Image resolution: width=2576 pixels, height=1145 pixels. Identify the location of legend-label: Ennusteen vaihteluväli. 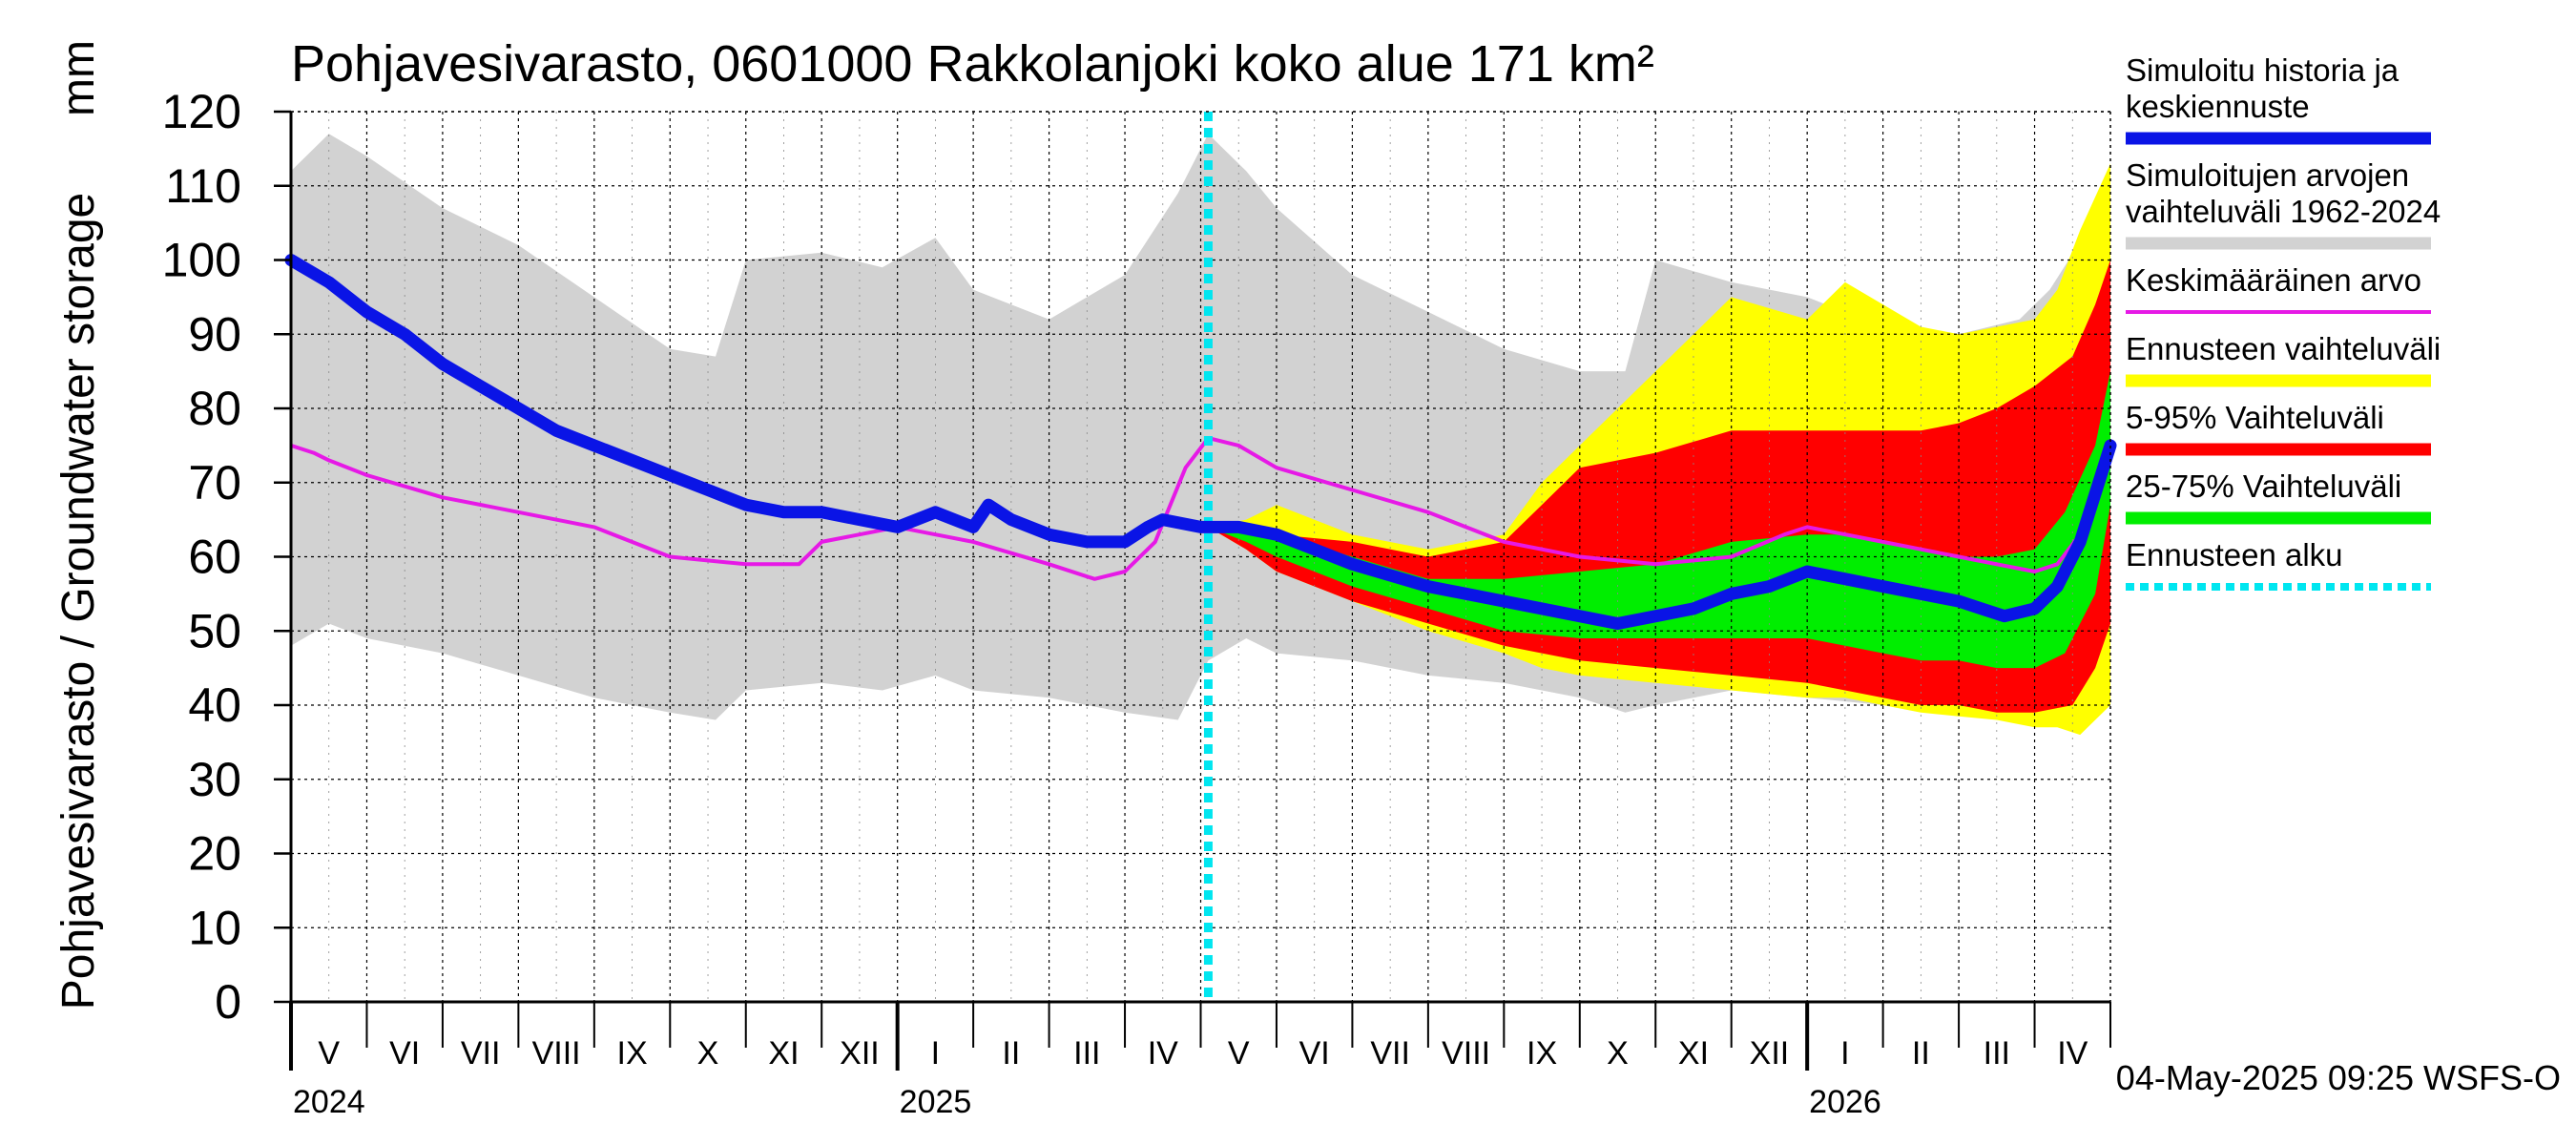
(2283, 349).